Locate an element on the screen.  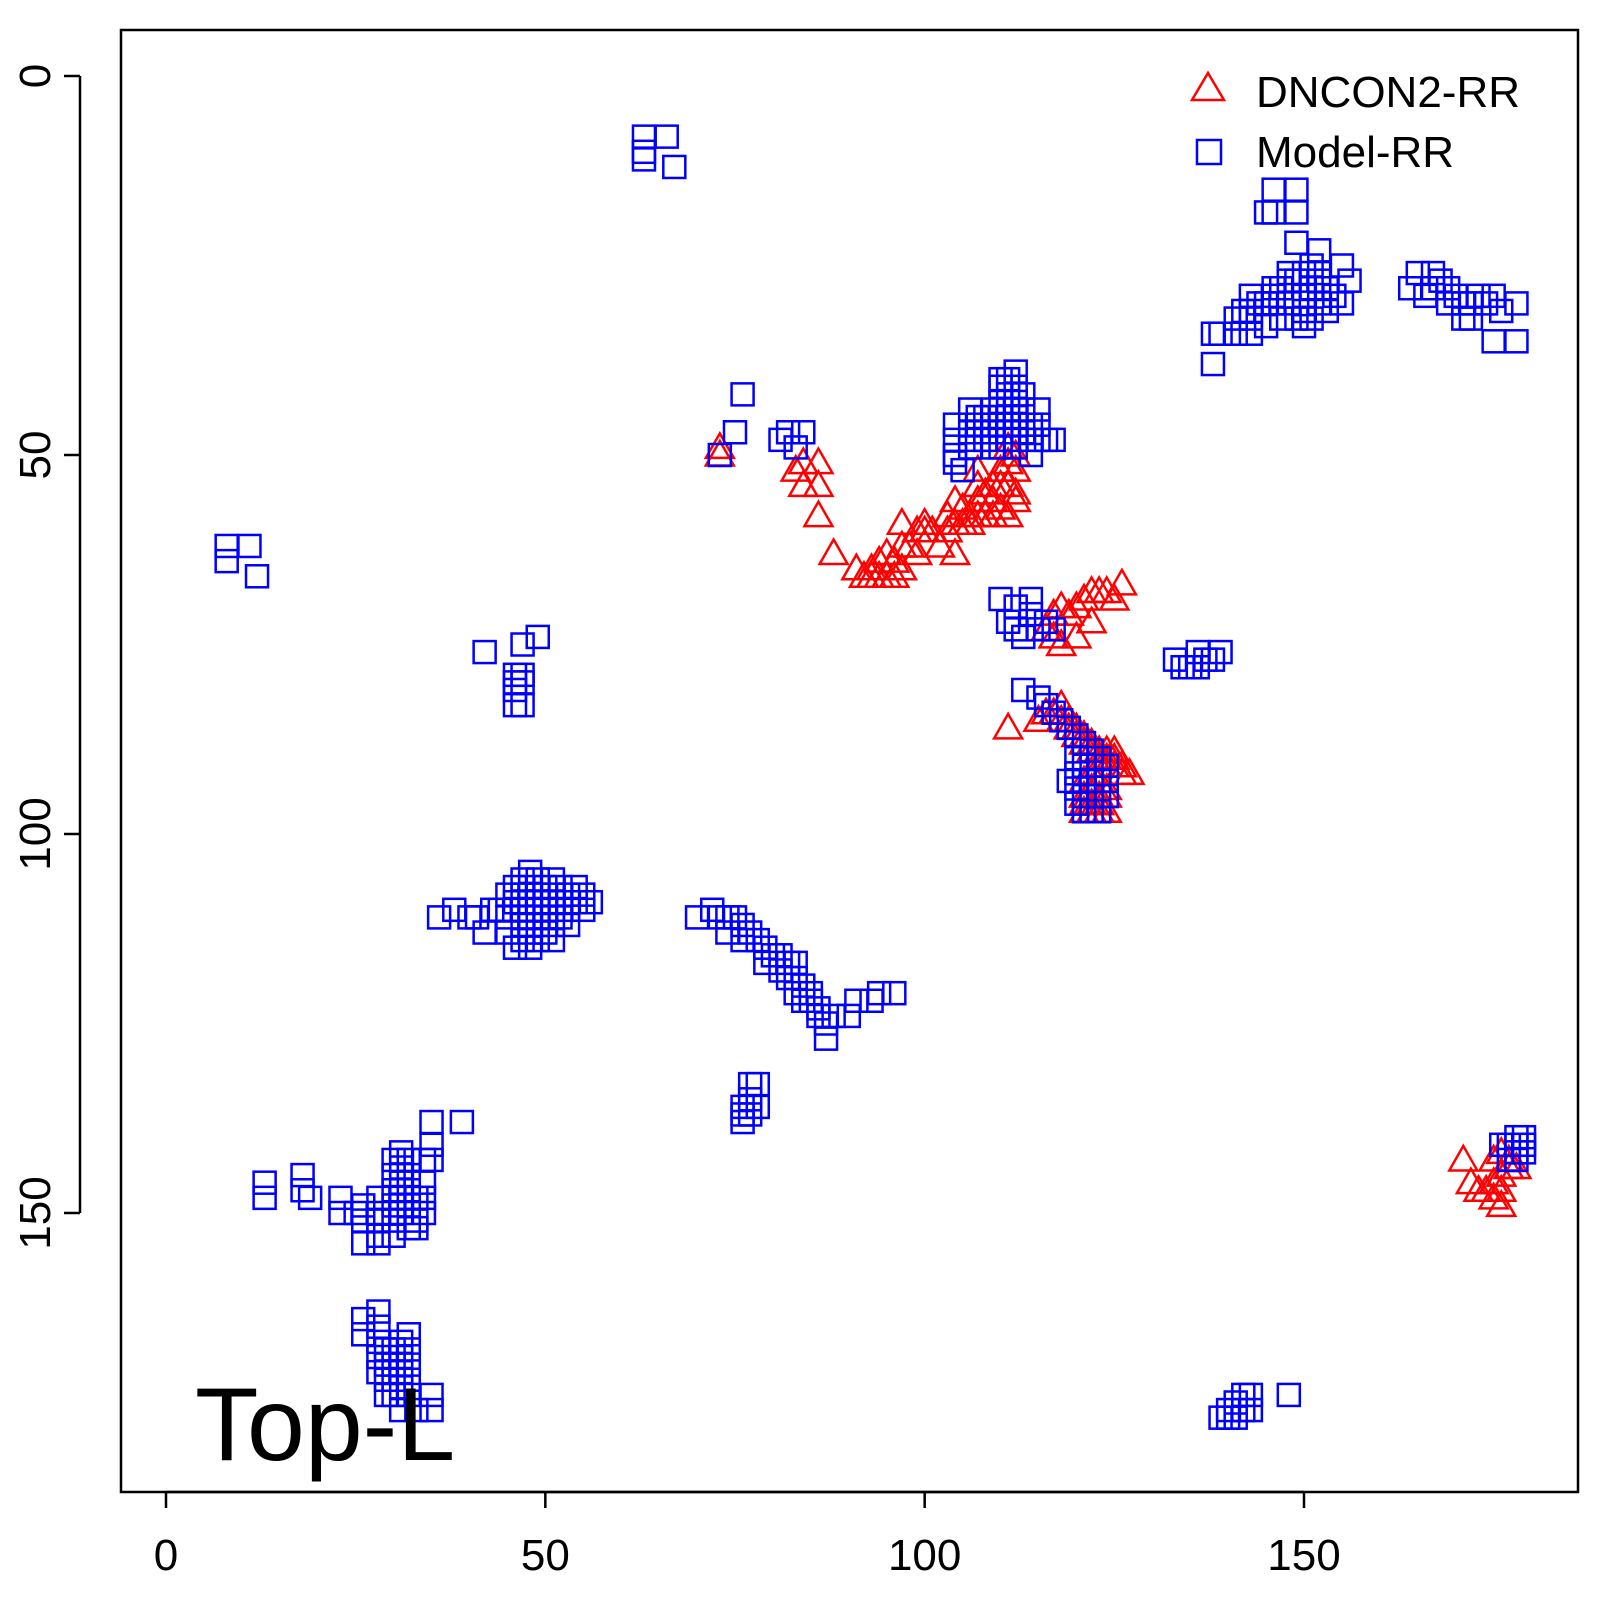
y-axis: 0 50 100 150 is located at coordinates (46, 657).